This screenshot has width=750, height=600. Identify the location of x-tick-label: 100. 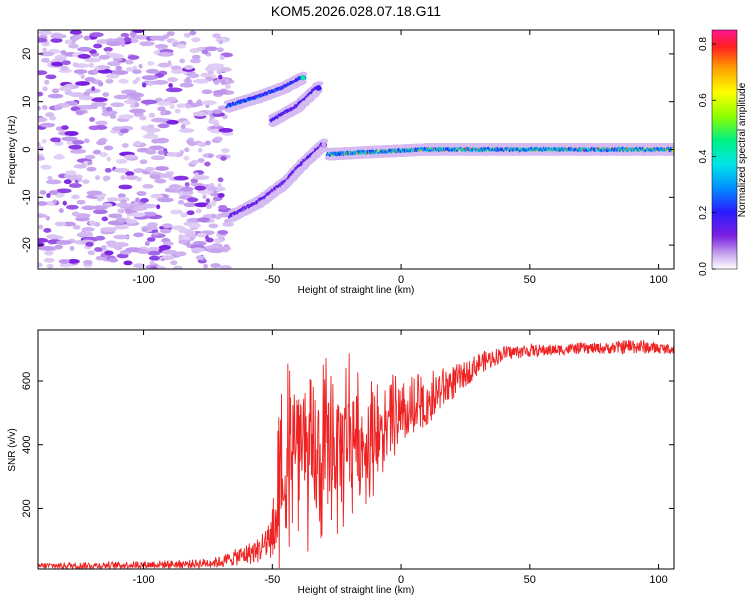
(658, 280).